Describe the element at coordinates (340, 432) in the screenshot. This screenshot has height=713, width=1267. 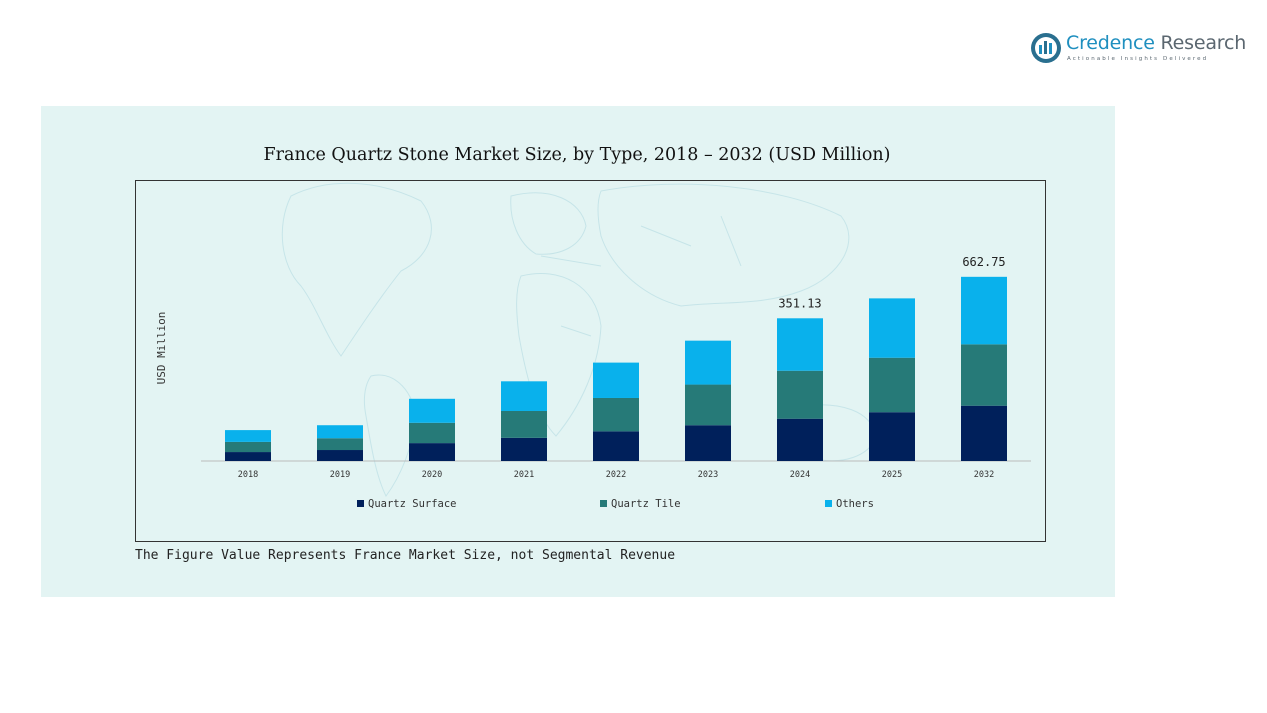
I see `bar-others-2019` at that location.